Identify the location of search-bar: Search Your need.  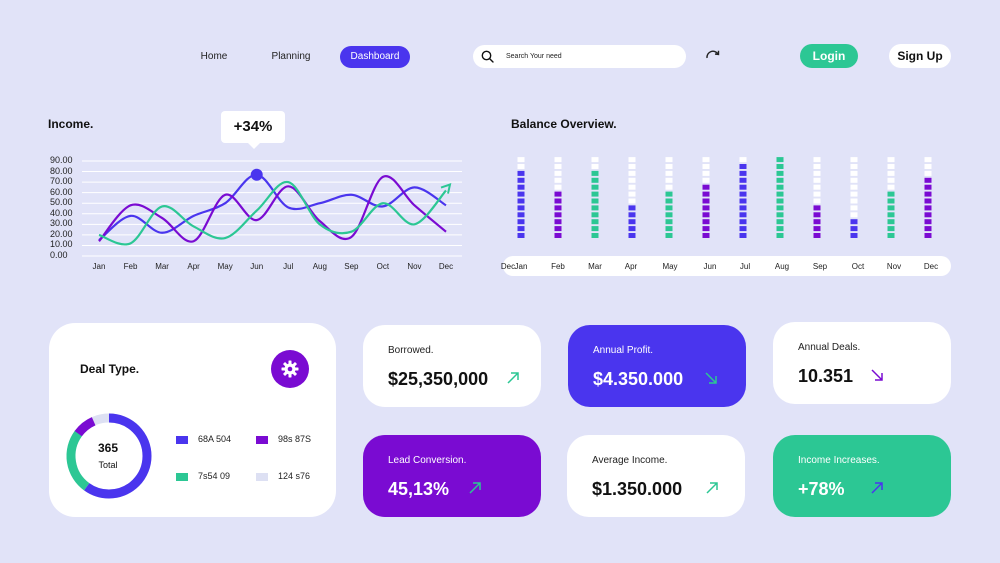
(579, 56).